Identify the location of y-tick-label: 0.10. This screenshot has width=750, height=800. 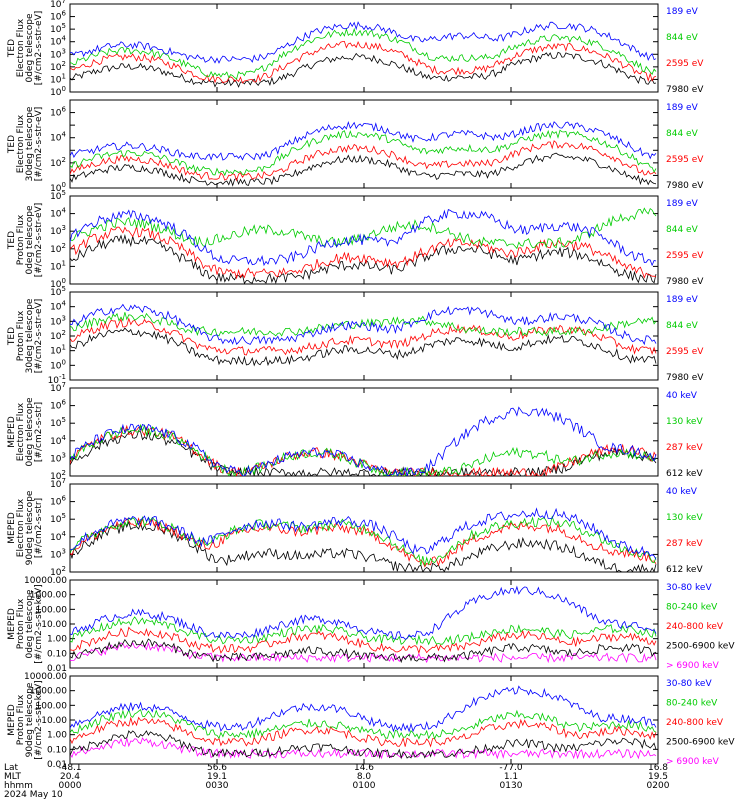
(57, 750).